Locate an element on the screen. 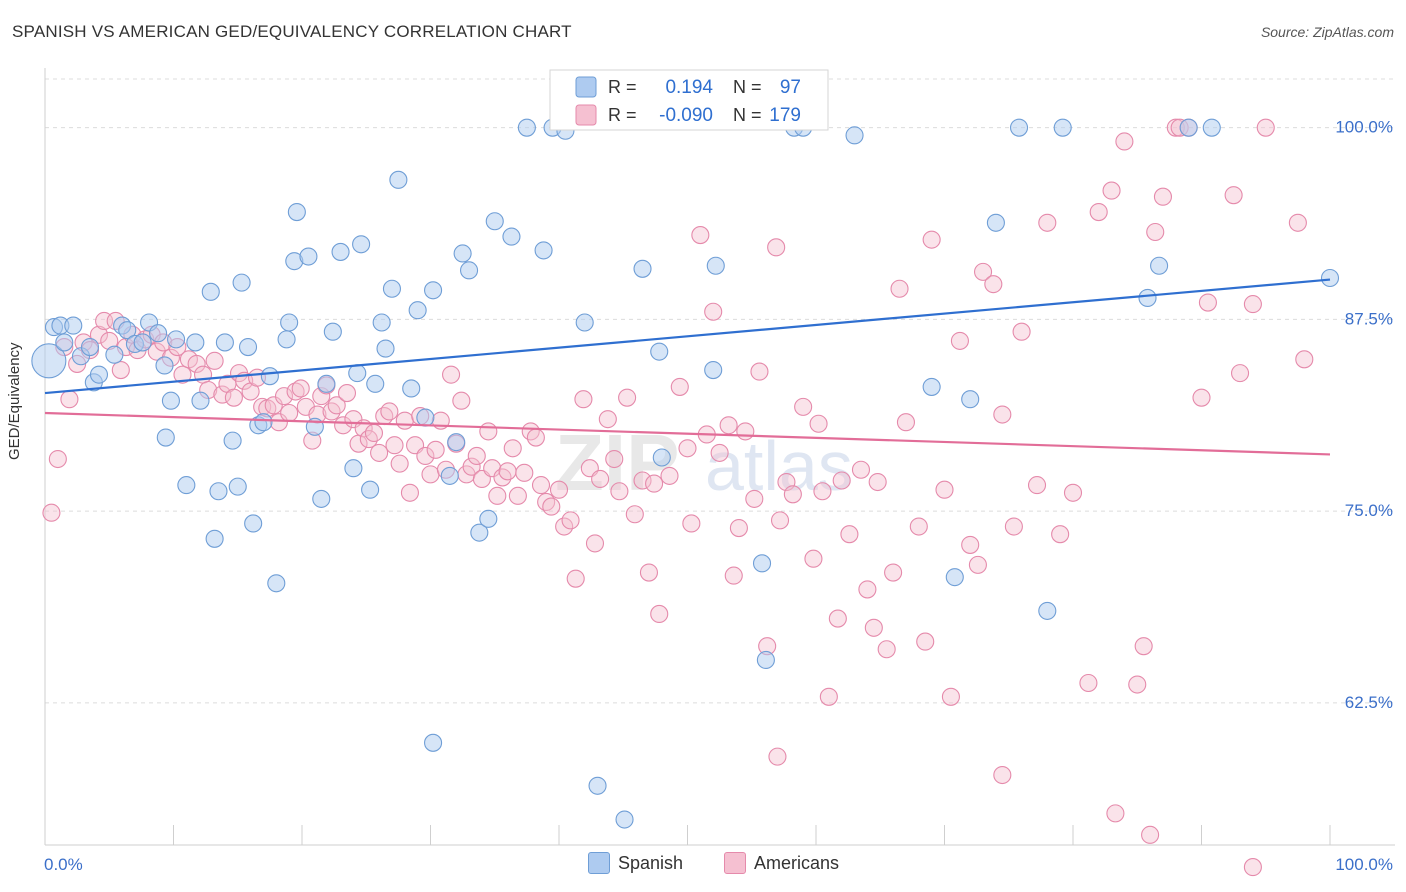 The image size is (1406, 892). legend-item-americans: Americans is located at coordinates (781, 863).